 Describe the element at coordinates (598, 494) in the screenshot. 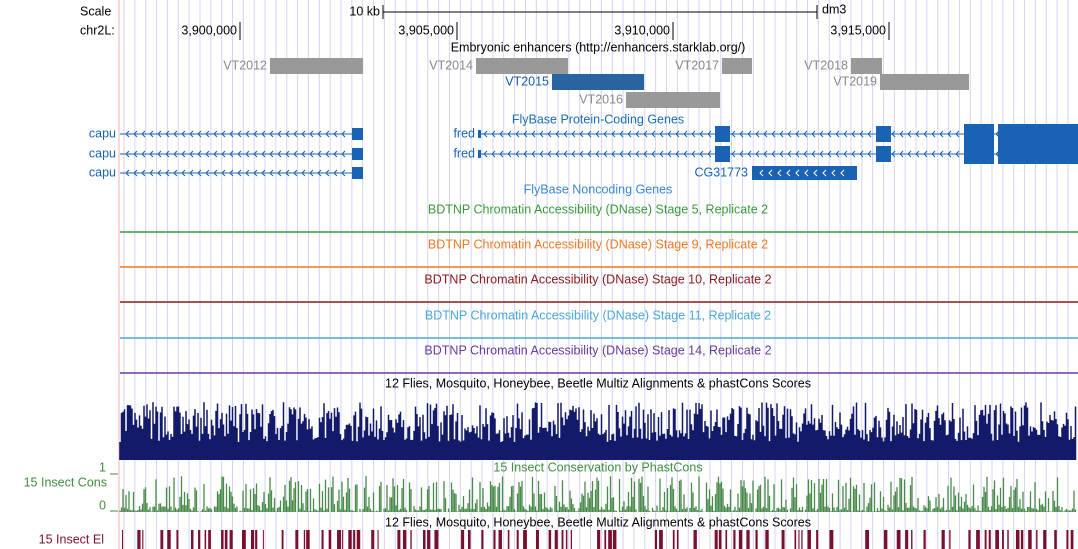

I see `conservation-wiggle` at that location.